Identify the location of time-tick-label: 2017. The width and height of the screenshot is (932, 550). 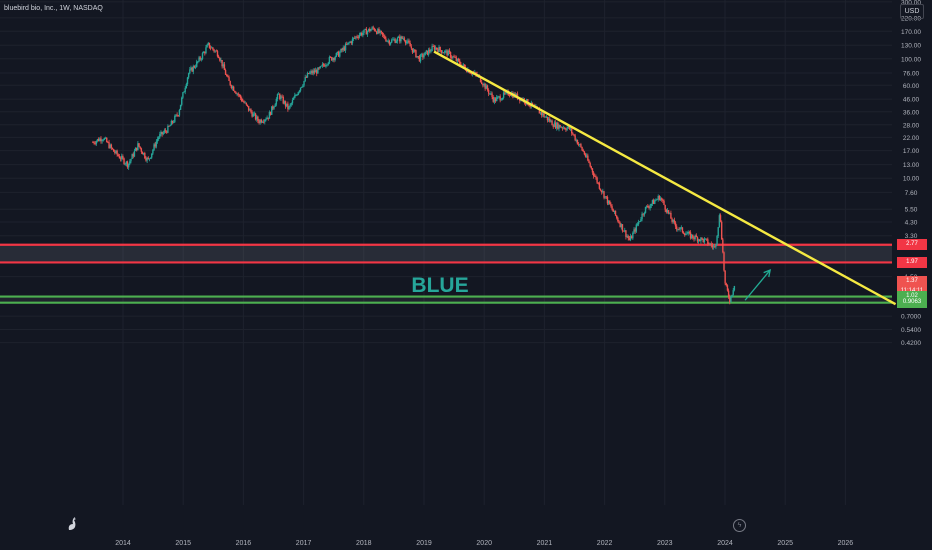
(304, 543).